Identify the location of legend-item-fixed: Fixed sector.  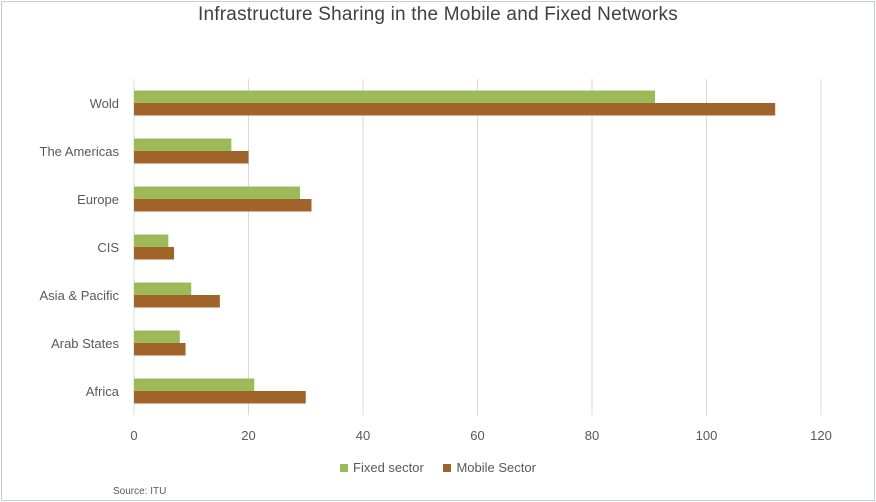
(382, 467).